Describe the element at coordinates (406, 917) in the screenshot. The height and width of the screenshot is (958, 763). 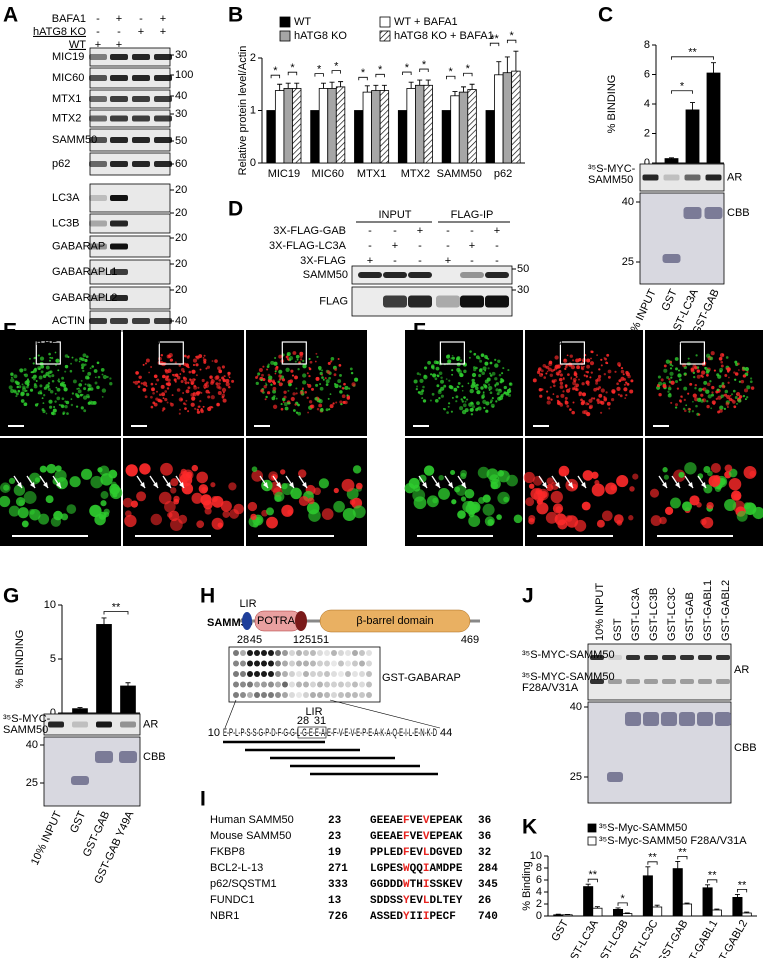
I see `residue: Y` at that location.